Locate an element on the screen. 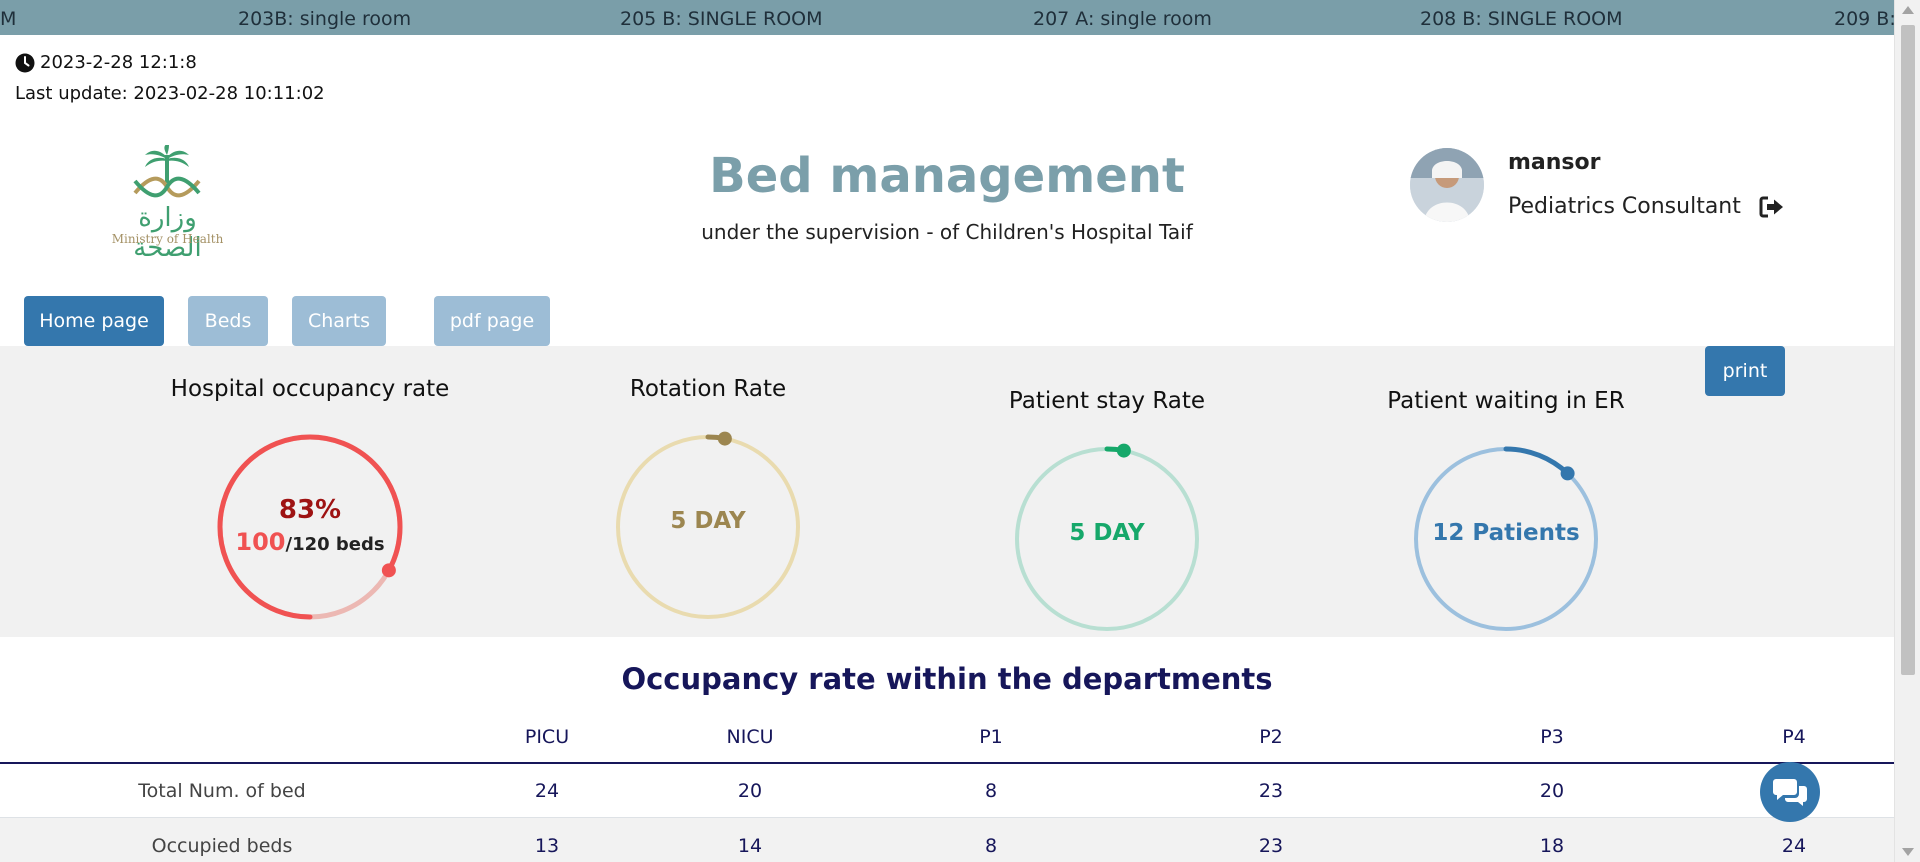 This screenshot has width=1920, height=862. ticker-item: 208 B: SINGLE ROOM is located at coordinates (1521, 19).